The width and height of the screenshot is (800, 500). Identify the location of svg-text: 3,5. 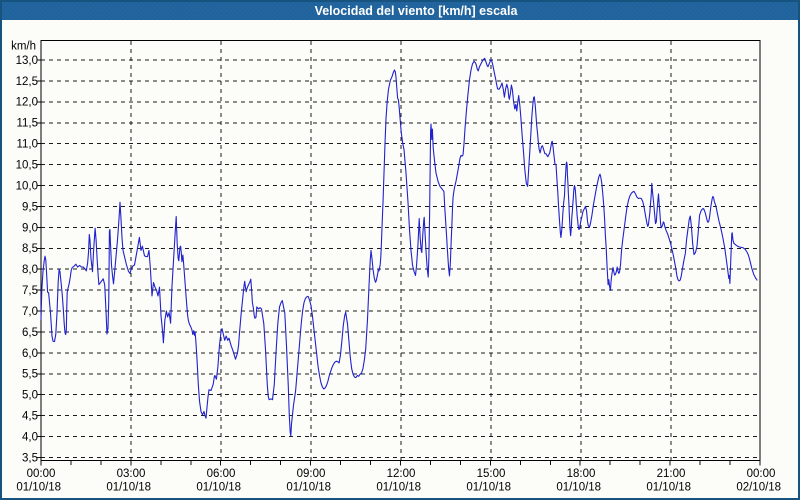
(30, 458).